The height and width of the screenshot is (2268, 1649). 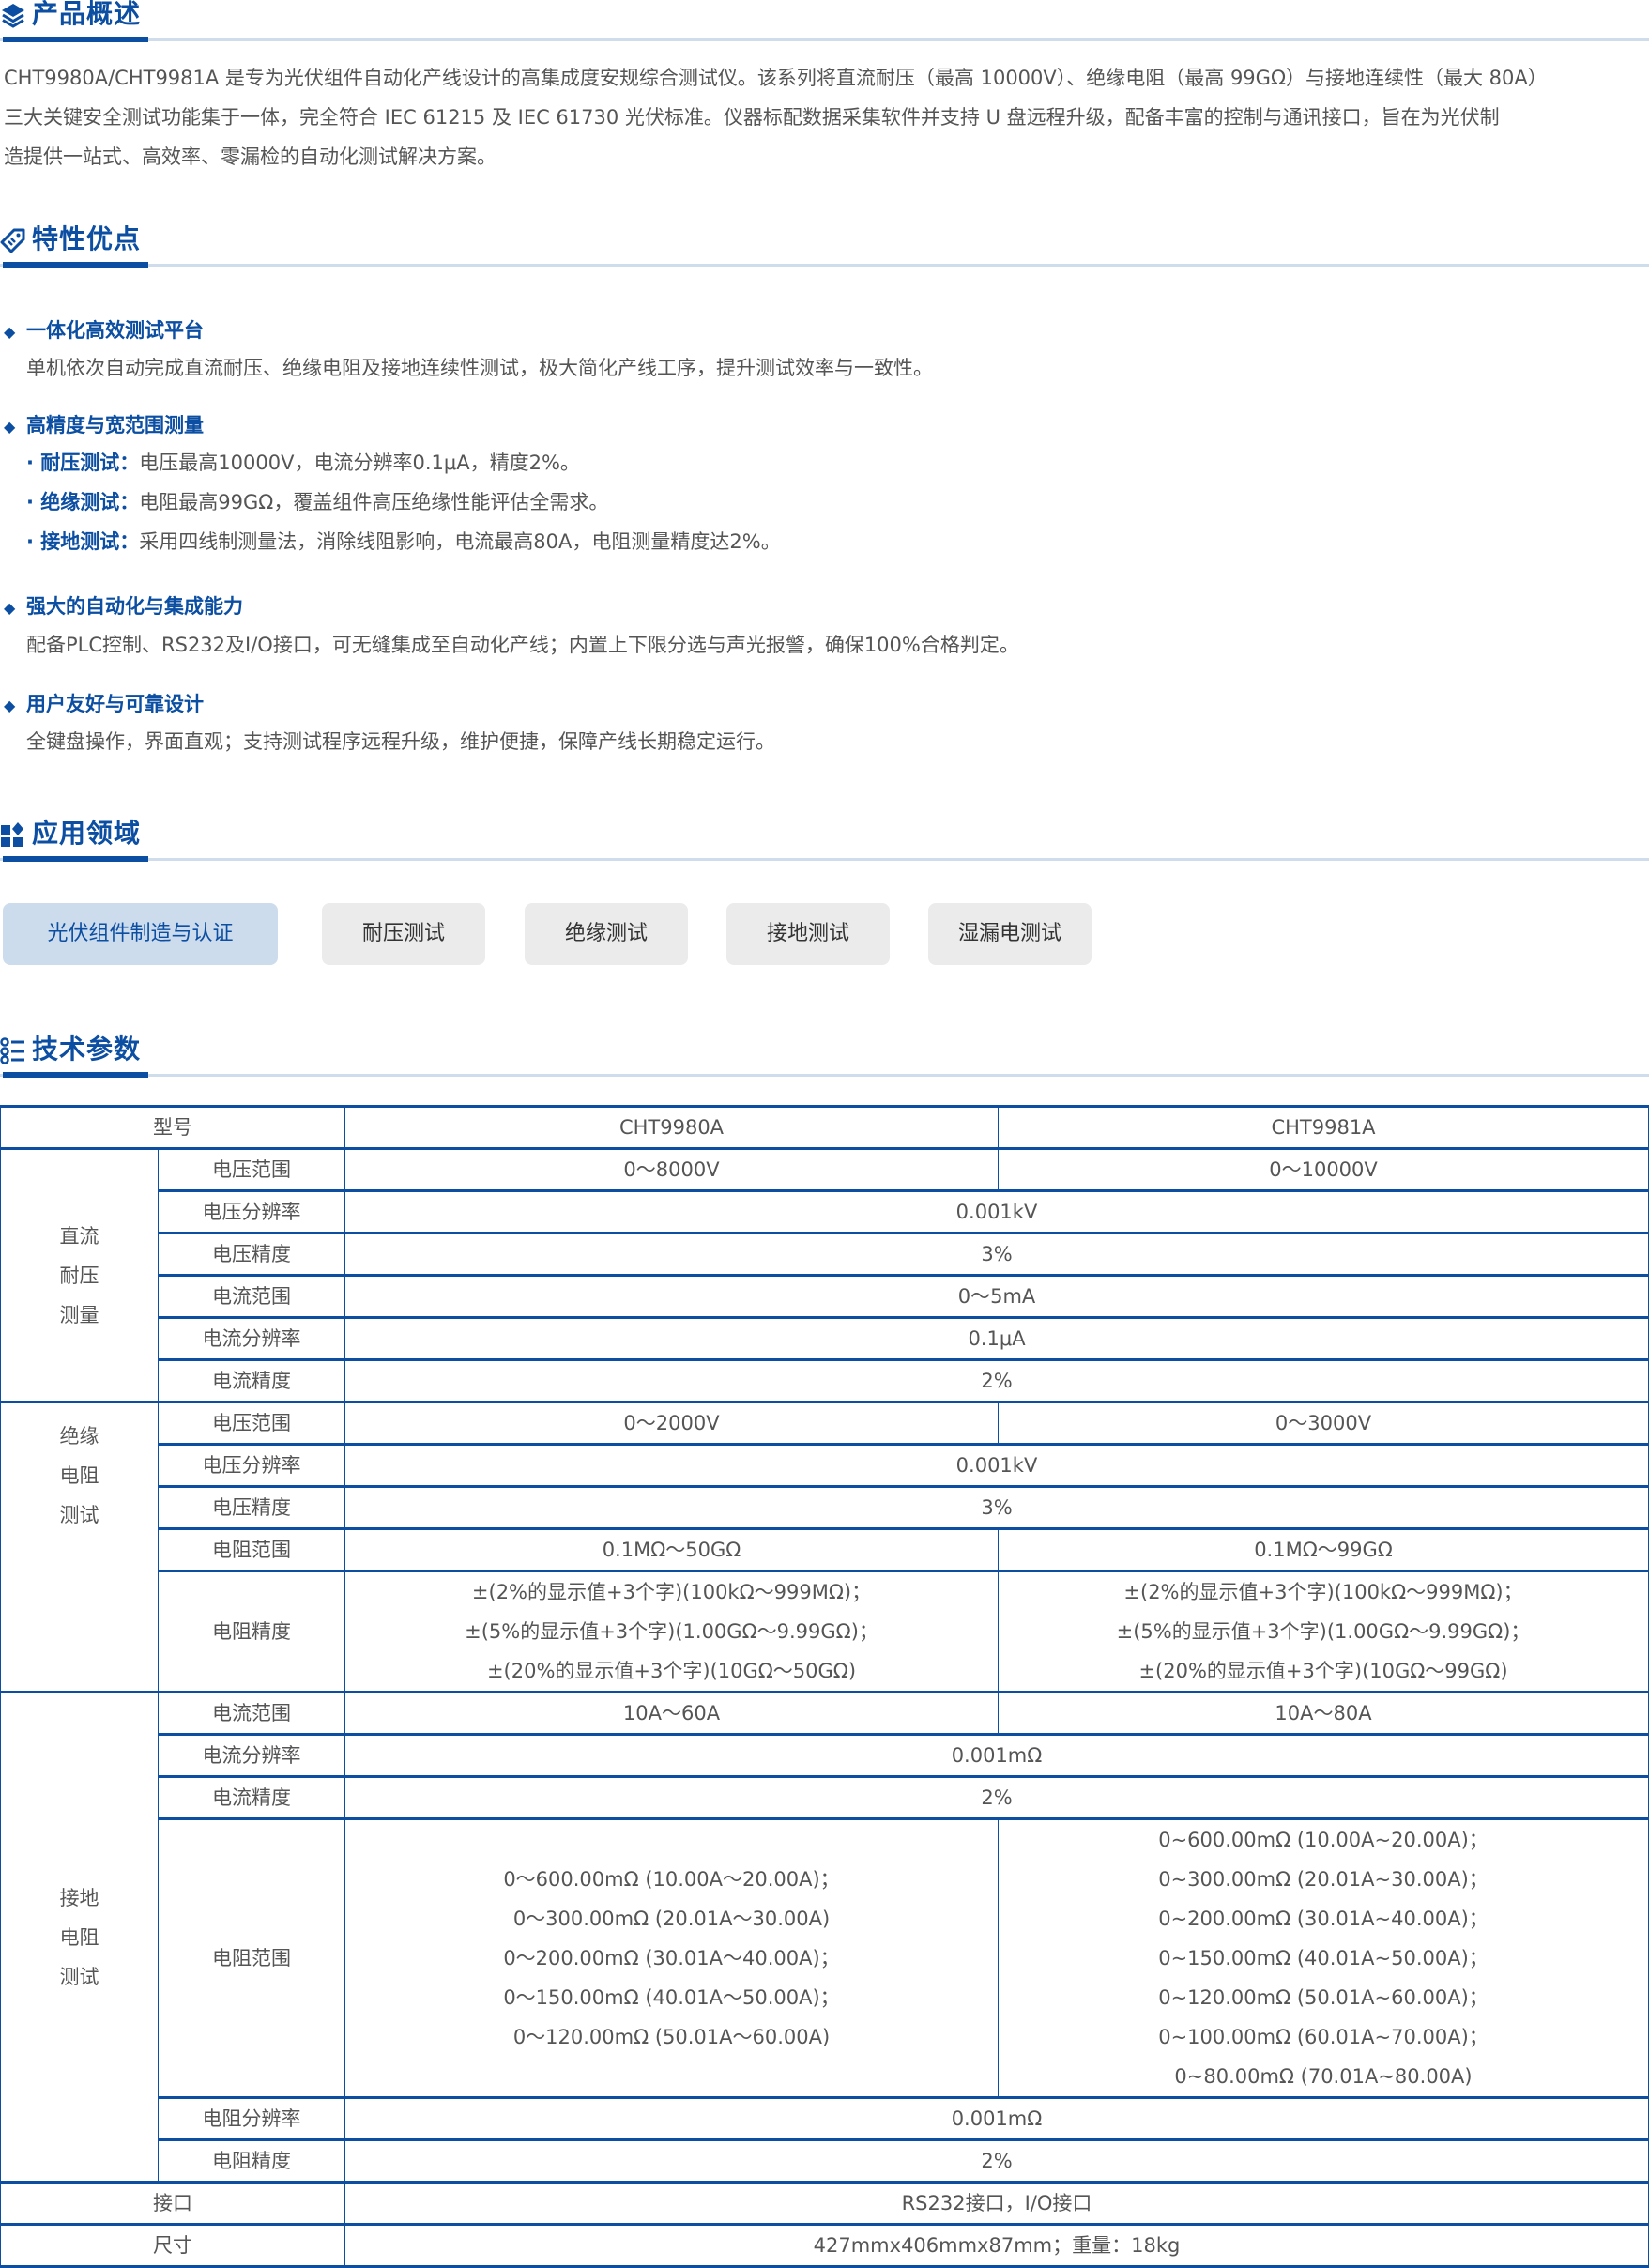 What do you see at coordinates (79, 1236) in the screenshot?
I see `cell-line: 直流` at bounding box center [79, 1236].